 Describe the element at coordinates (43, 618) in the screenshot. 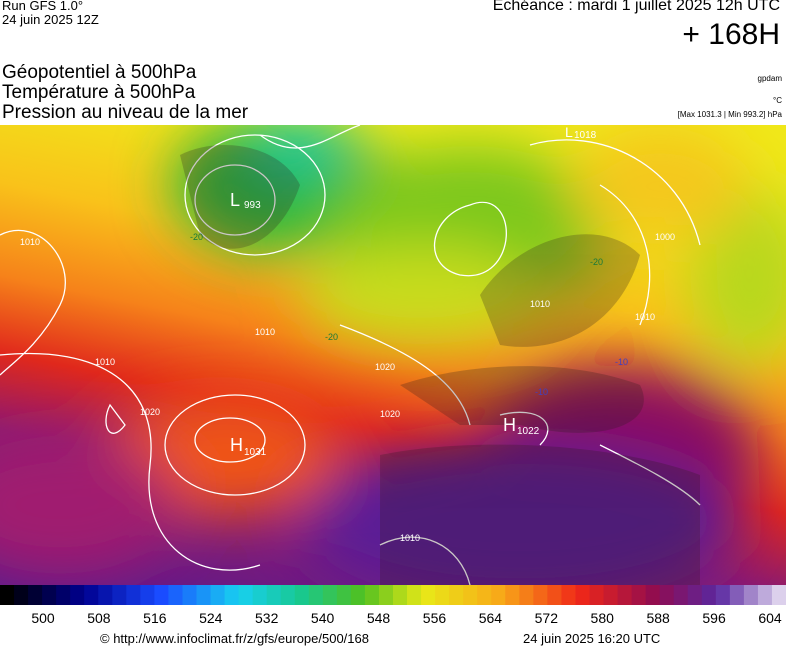

I see `legend-tick-label: 500` at that location.